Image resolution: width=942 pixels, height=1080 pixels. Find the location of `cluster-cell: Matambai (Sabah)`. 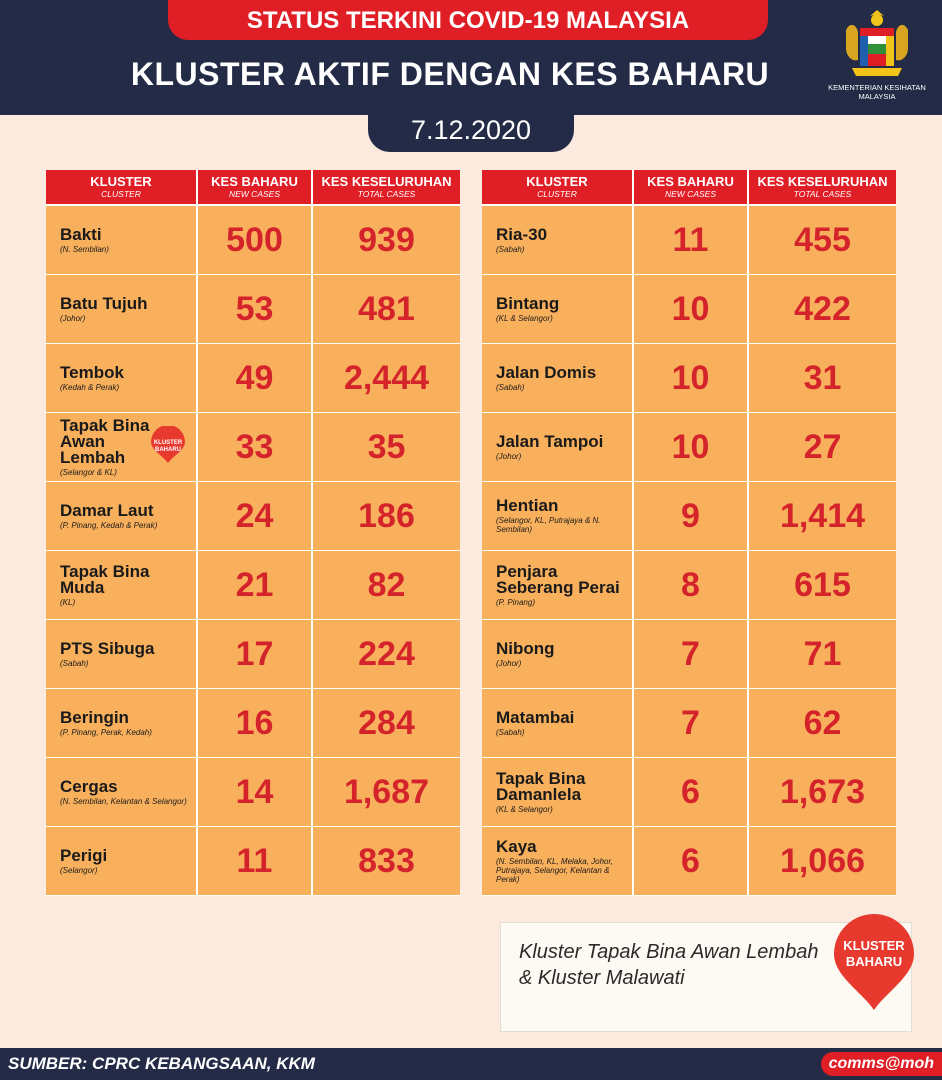

cluster-cell: Matambai (Sabah) is located at coordinates (557, 723).